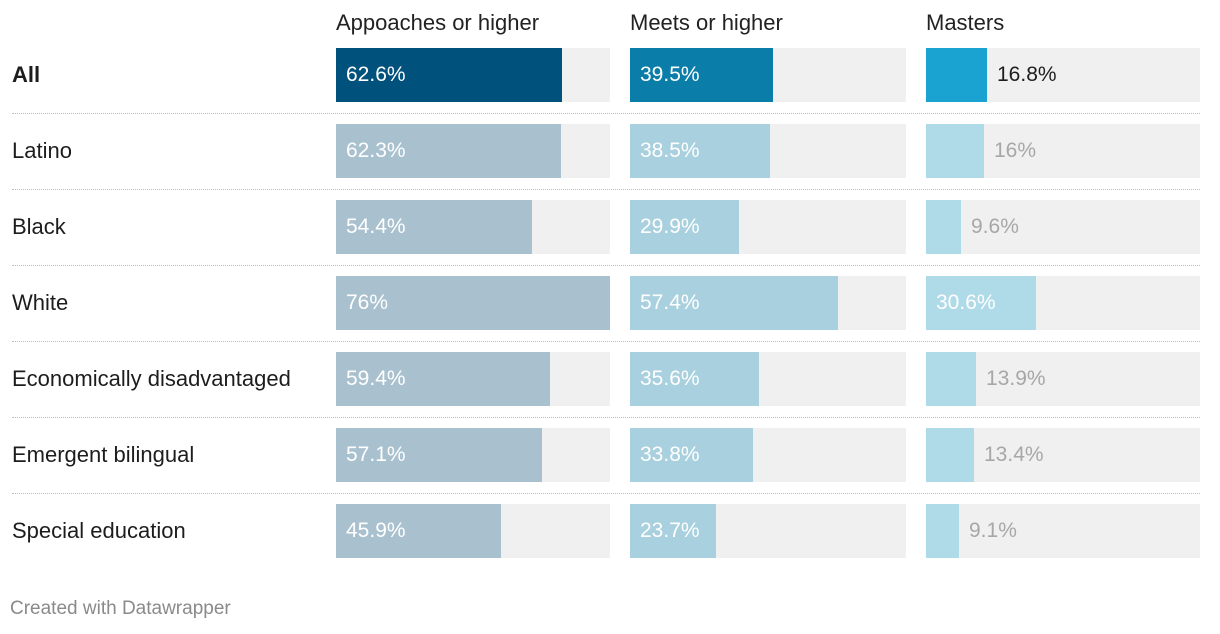  What do you see at coordinates (1063, 455) in the screenshot?
I see `bar-track: 13.4%` at bounding box center [1063, 455].